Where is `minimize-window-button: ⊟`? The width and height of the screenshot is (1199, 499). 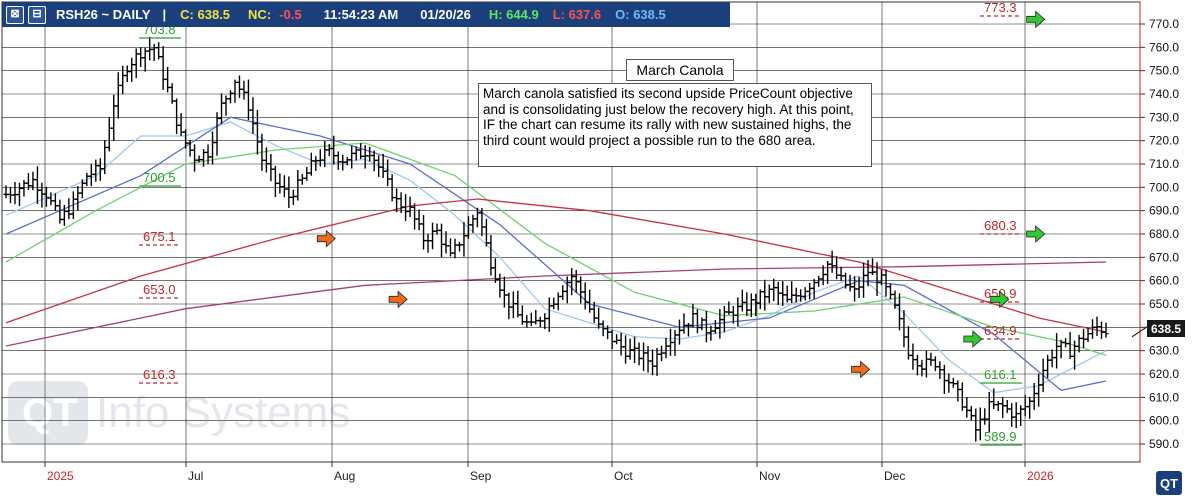
minimize-window-button: ⊟ is located at coordinates (37, 14).